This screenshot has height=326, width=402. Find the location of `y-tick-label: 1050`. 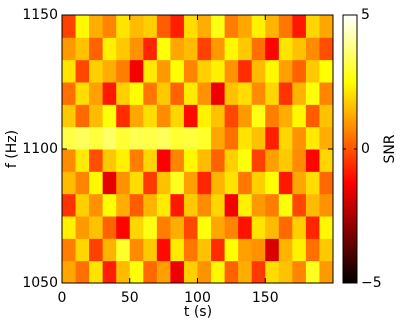

y-tick-label: 1050 is located at coordinates (40, 283).